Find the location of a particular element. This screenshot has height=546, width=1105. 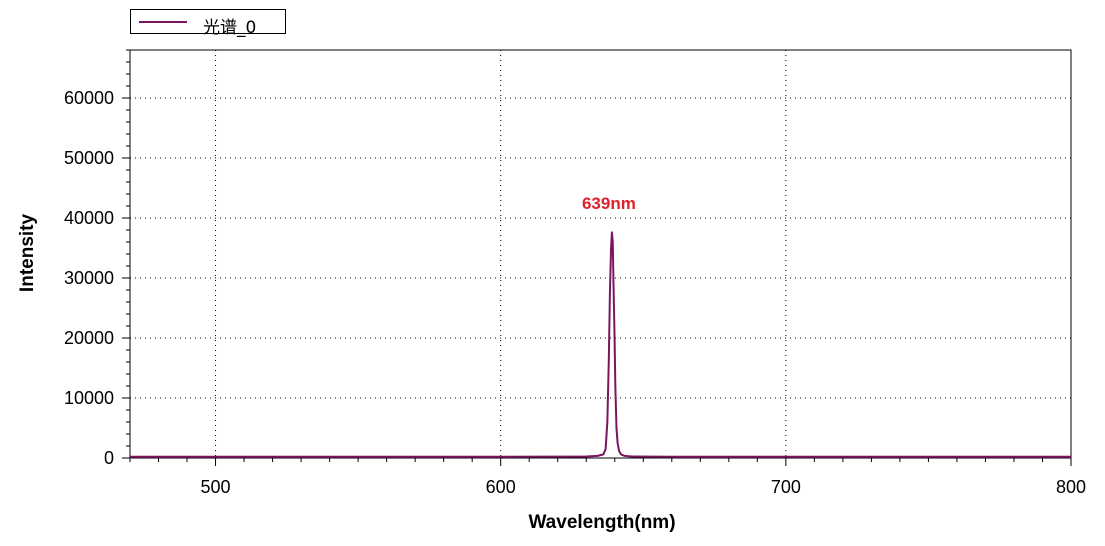

y-tick-label: 30000 is located at coordinates (89, 278).